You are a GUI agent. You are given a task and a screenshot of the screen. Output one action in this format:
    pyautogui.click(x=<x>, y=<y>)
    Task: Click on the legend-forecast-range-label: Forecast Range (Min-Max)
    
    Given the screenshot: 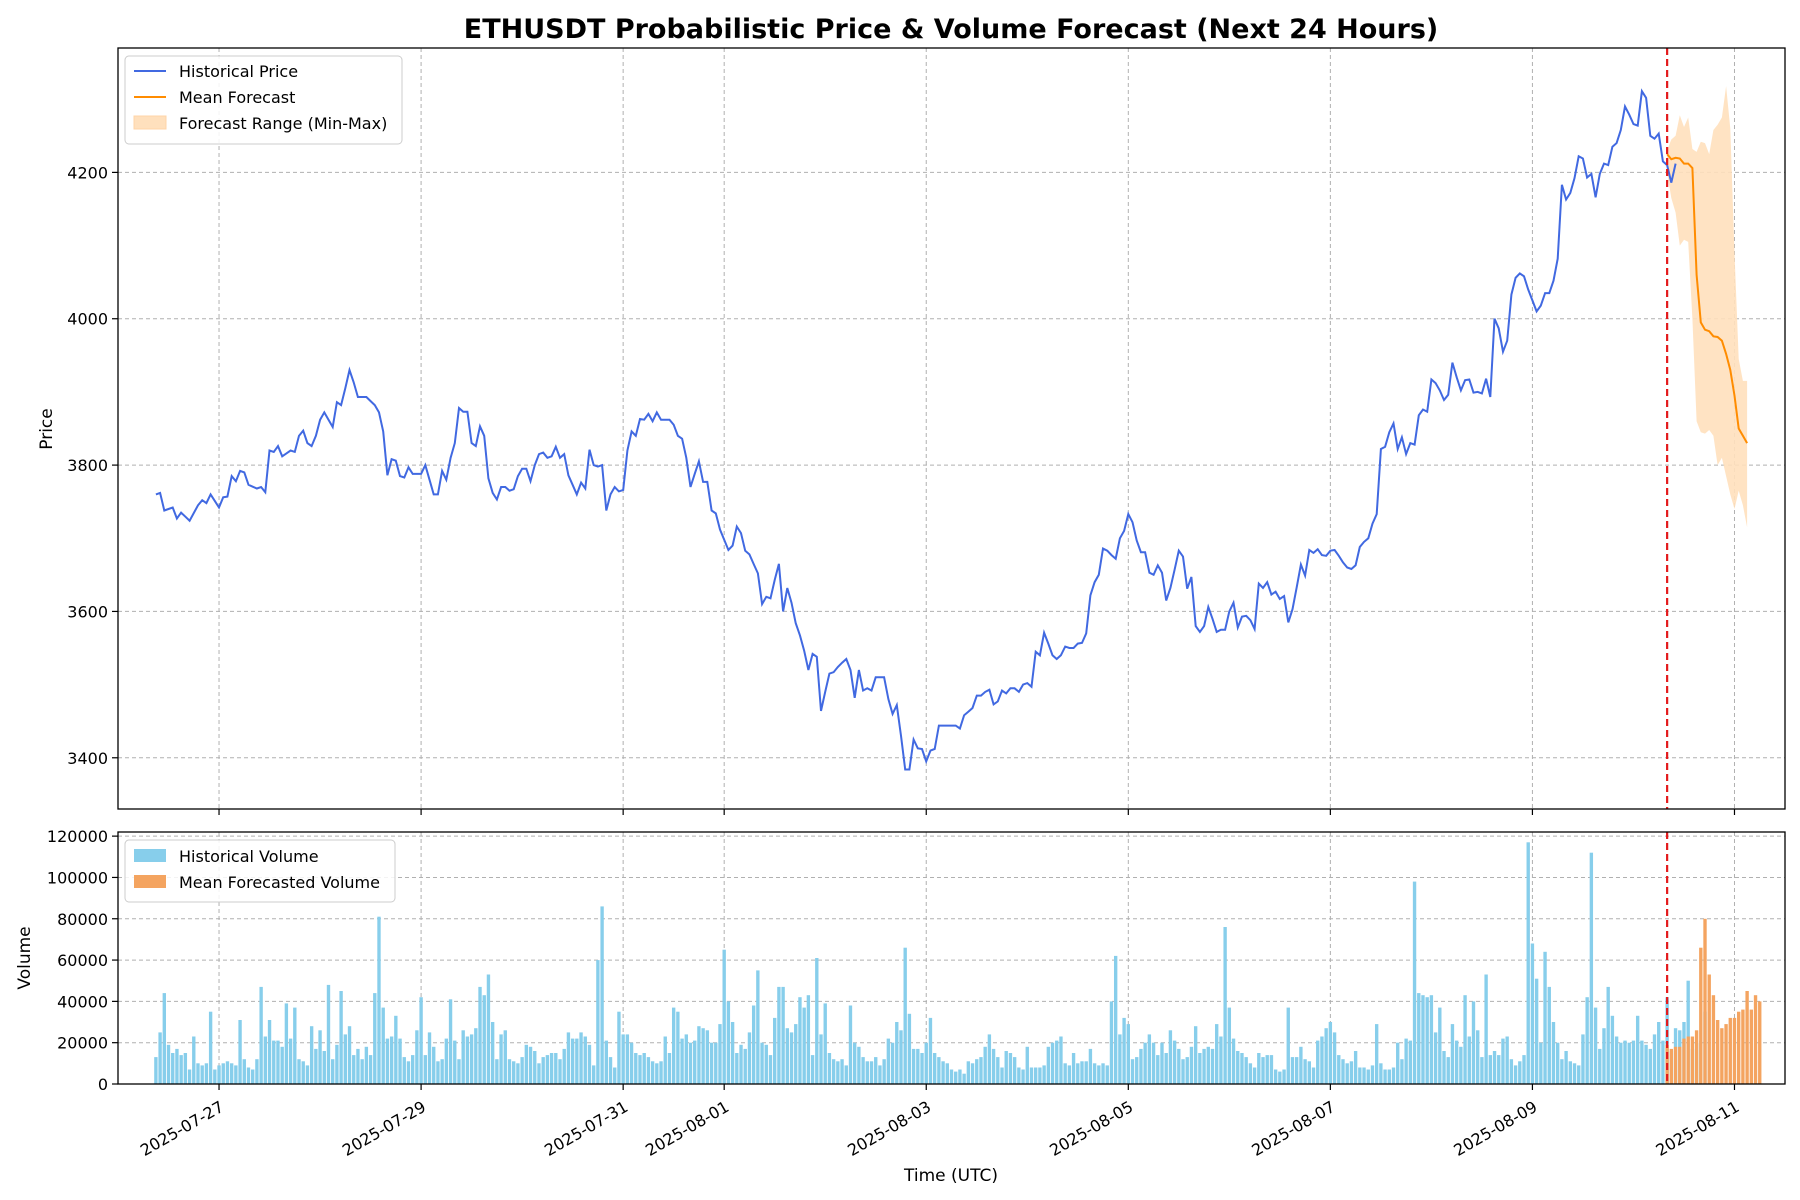 What is the action you would take?
    pyautogui.click(x=283, y=123)
    